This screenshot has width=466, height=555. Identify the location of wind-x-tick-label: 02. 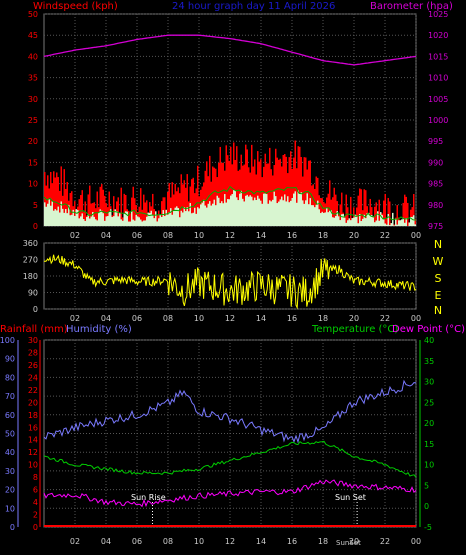
(75, 235).